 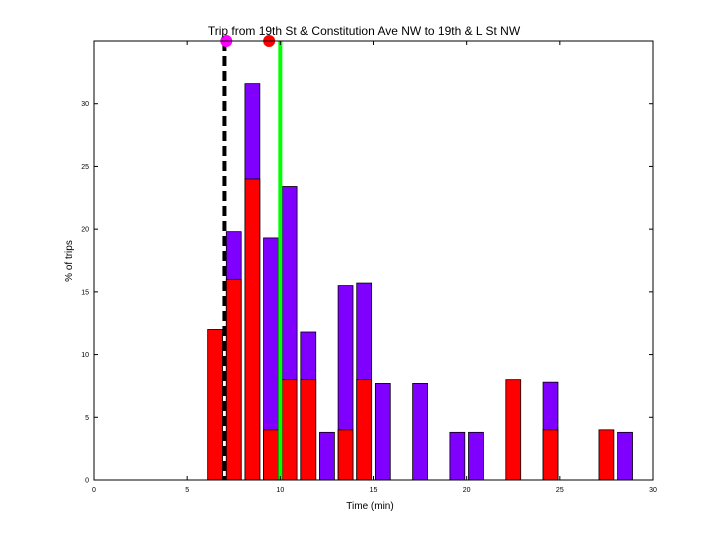 What do you see at coordinates (369, 506) in the screenshot?
I see `x-axis-title: Time (min)` at bounding box center [369, 506].